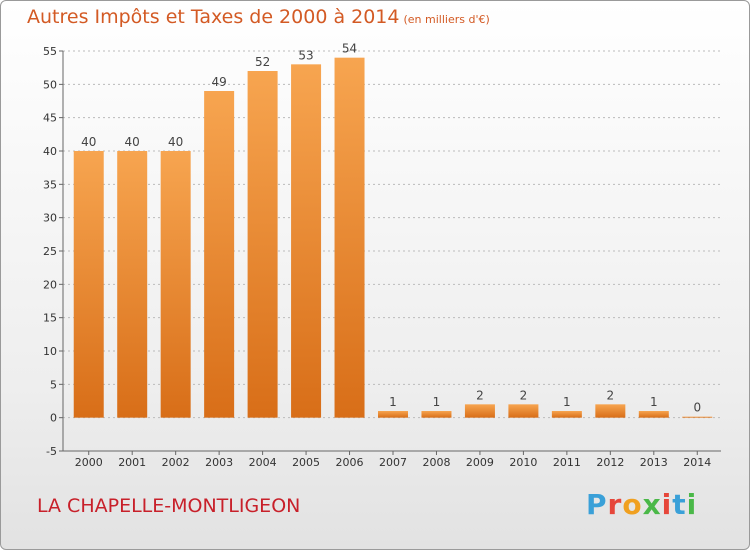 The width and height of the screenshot is (750, 550). I want to click on x-tick-label: 2000, so click(89, 462).